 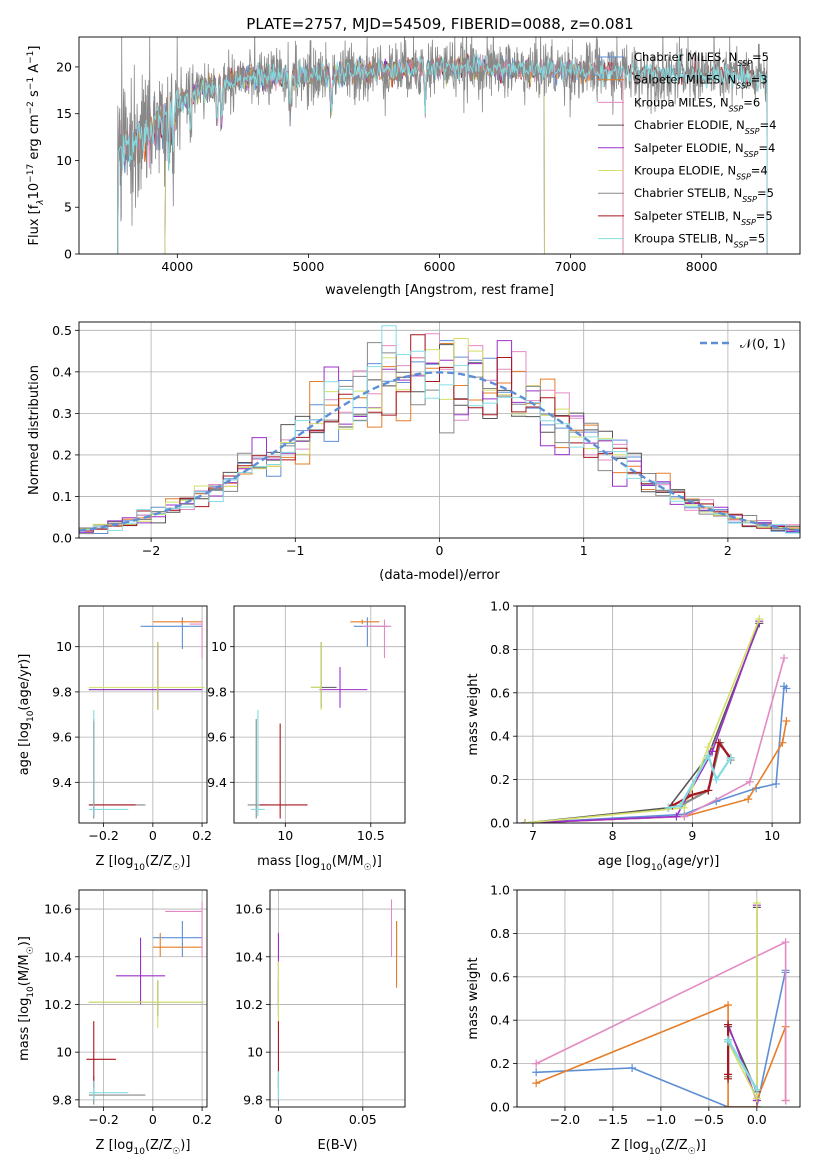 I want to click on legend-label: Chabrier ELODIE, NSSP=4, so click(x=705, y=127).